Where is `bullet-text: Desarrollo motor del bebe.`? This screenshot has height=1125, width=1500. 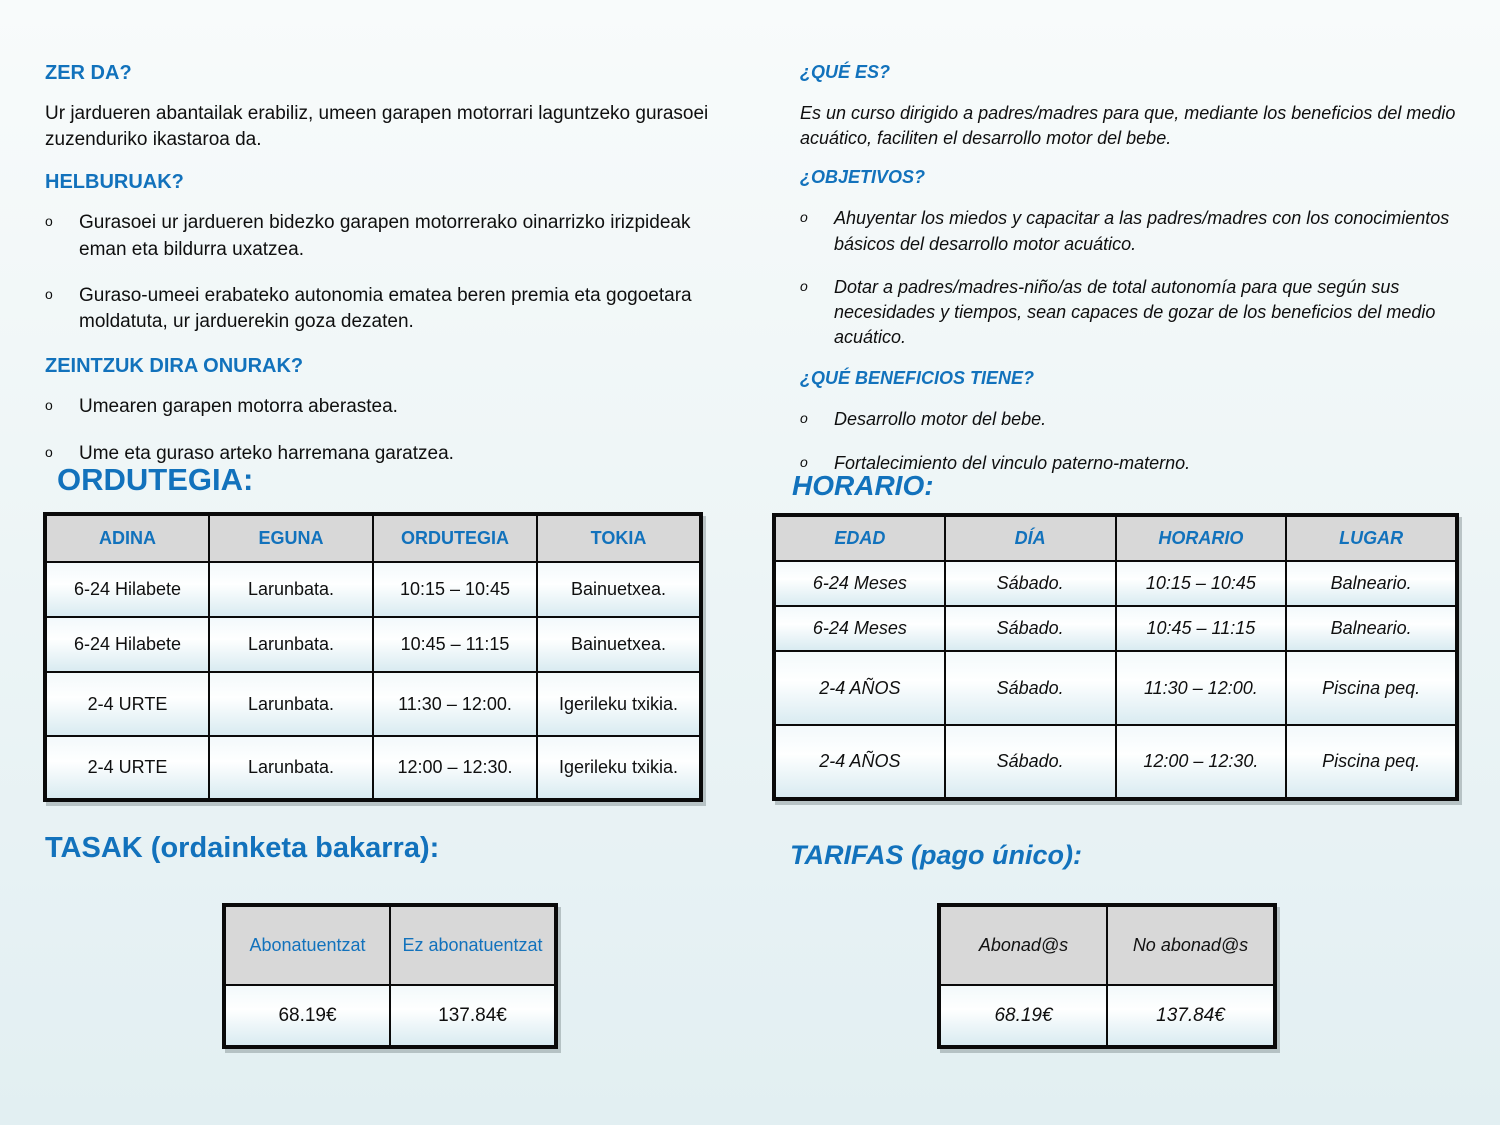
bullet-text: Desarrollo motor del bebe. is located at coordinates (940, 419).